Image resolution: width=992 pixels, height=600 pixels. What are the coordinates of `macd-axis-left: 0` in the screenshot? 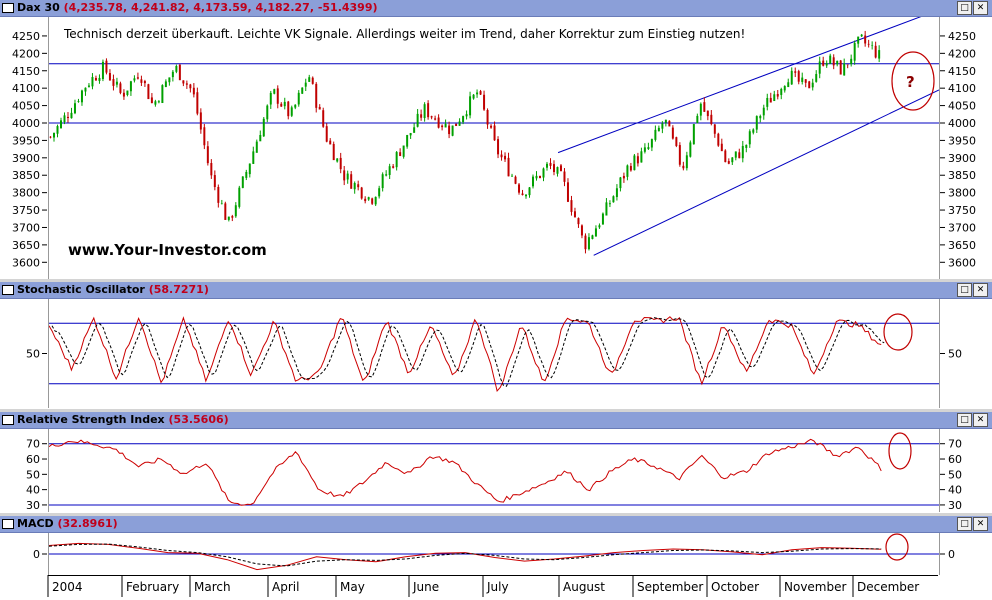 It's located at (40, 554).